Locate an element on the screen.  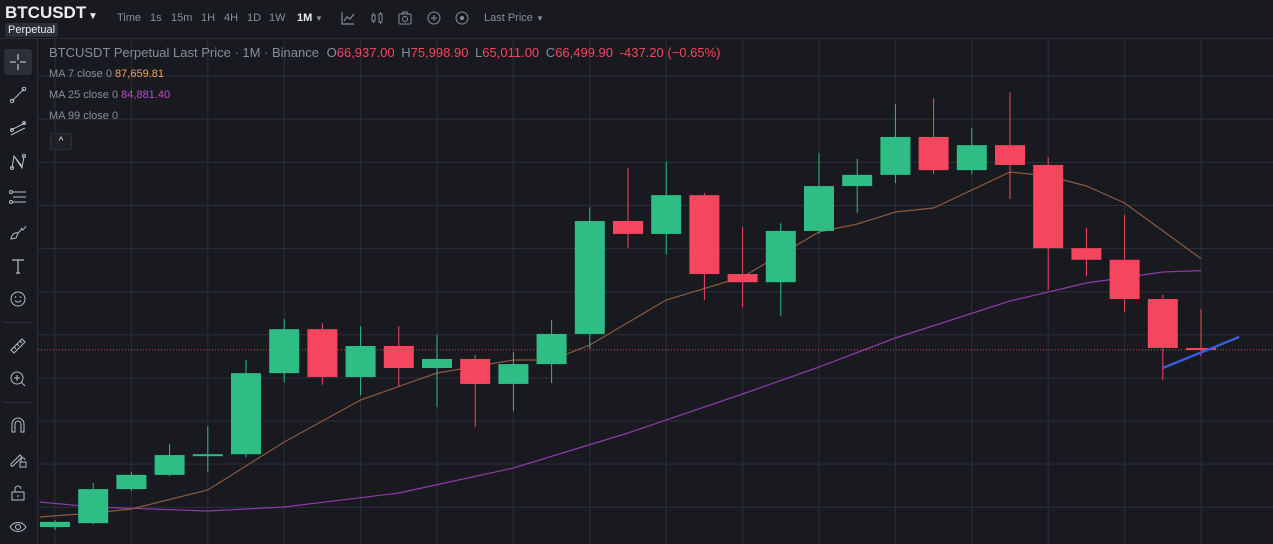
crosshair-icon is located at coordinates (18, 62).